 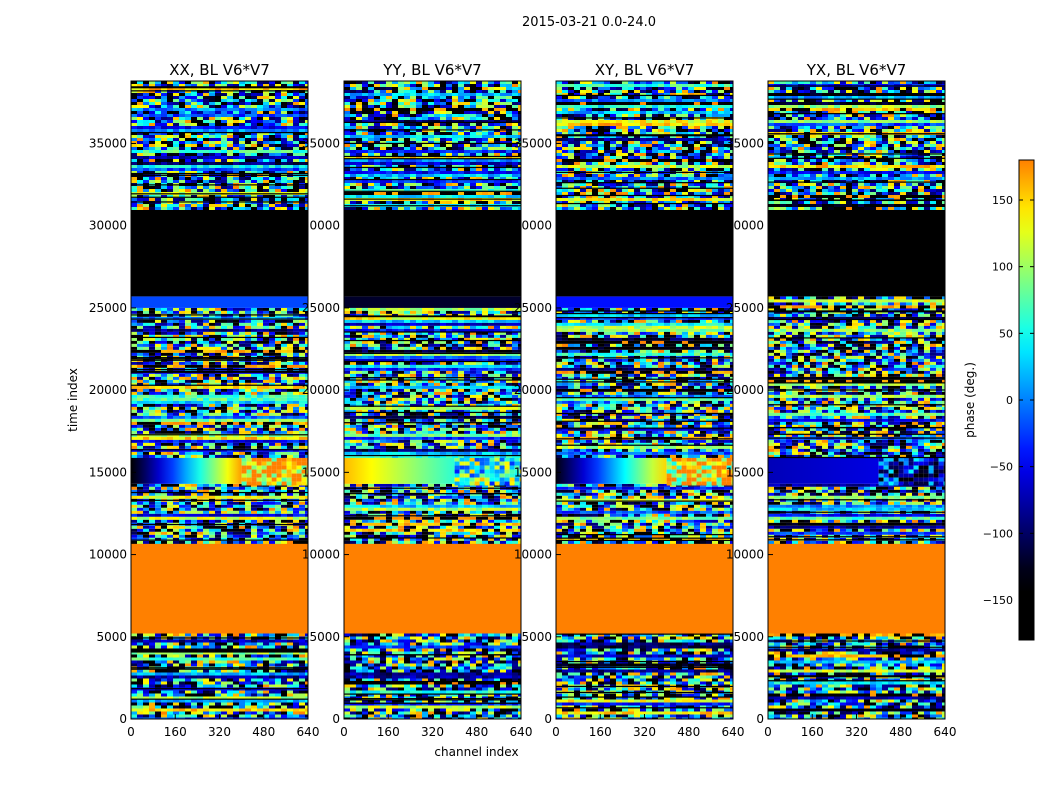 I want to click on colorbar-label: phase (deg.), so click(x=970, y=400).